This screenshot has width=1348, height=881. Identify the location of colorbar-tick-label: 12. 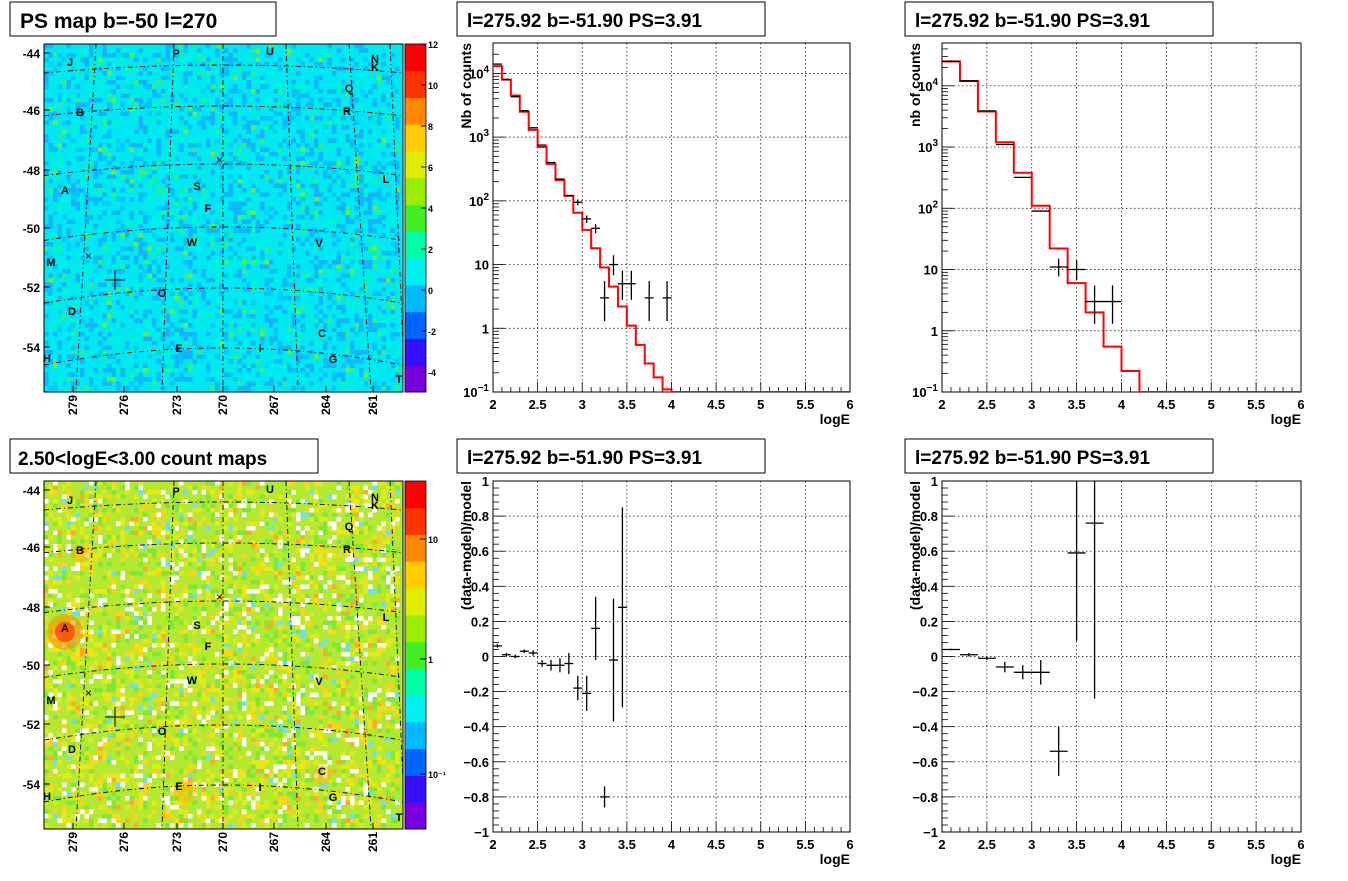
(433, 45).